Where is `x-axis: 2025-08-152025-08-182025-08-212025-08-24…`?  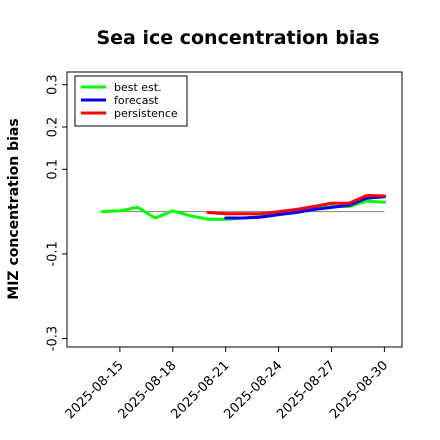
x-axis: 2025-08-152025-08-182025-08-212025-08-24… is located at coordinates (227, 384).